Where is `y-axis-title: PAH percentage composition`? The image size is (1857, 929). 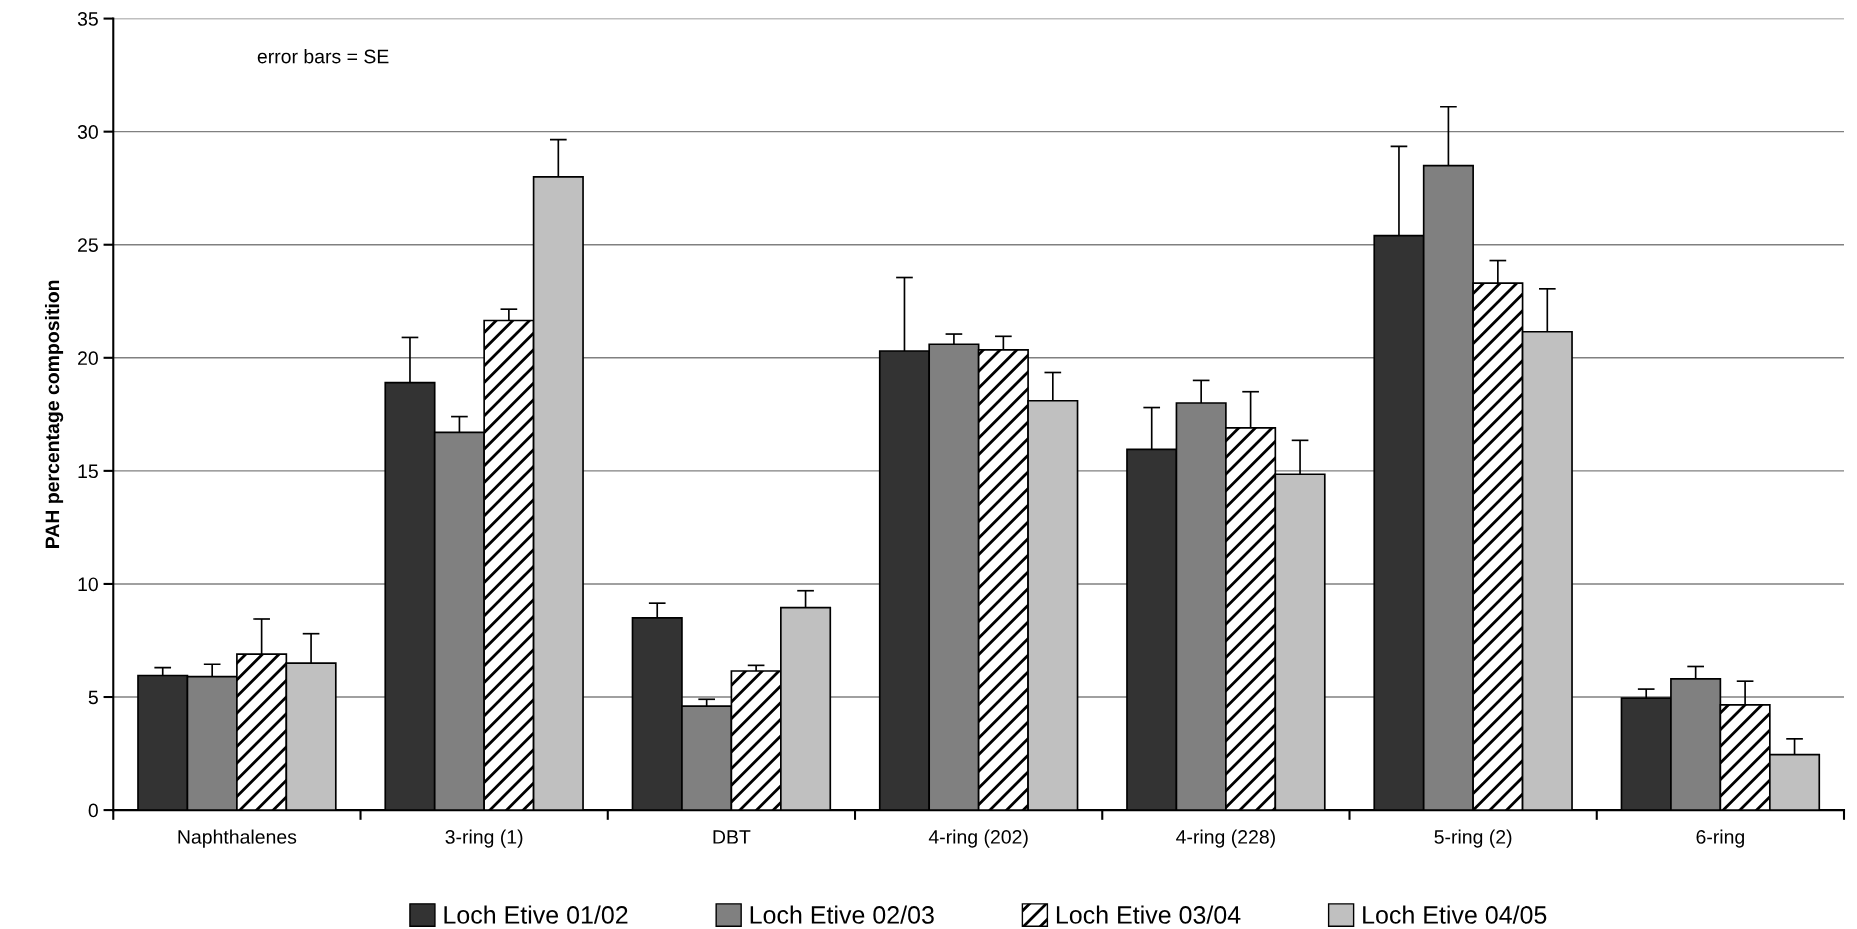 y-axis-title: PAH percentage composition is located at coordinates (54, 414).